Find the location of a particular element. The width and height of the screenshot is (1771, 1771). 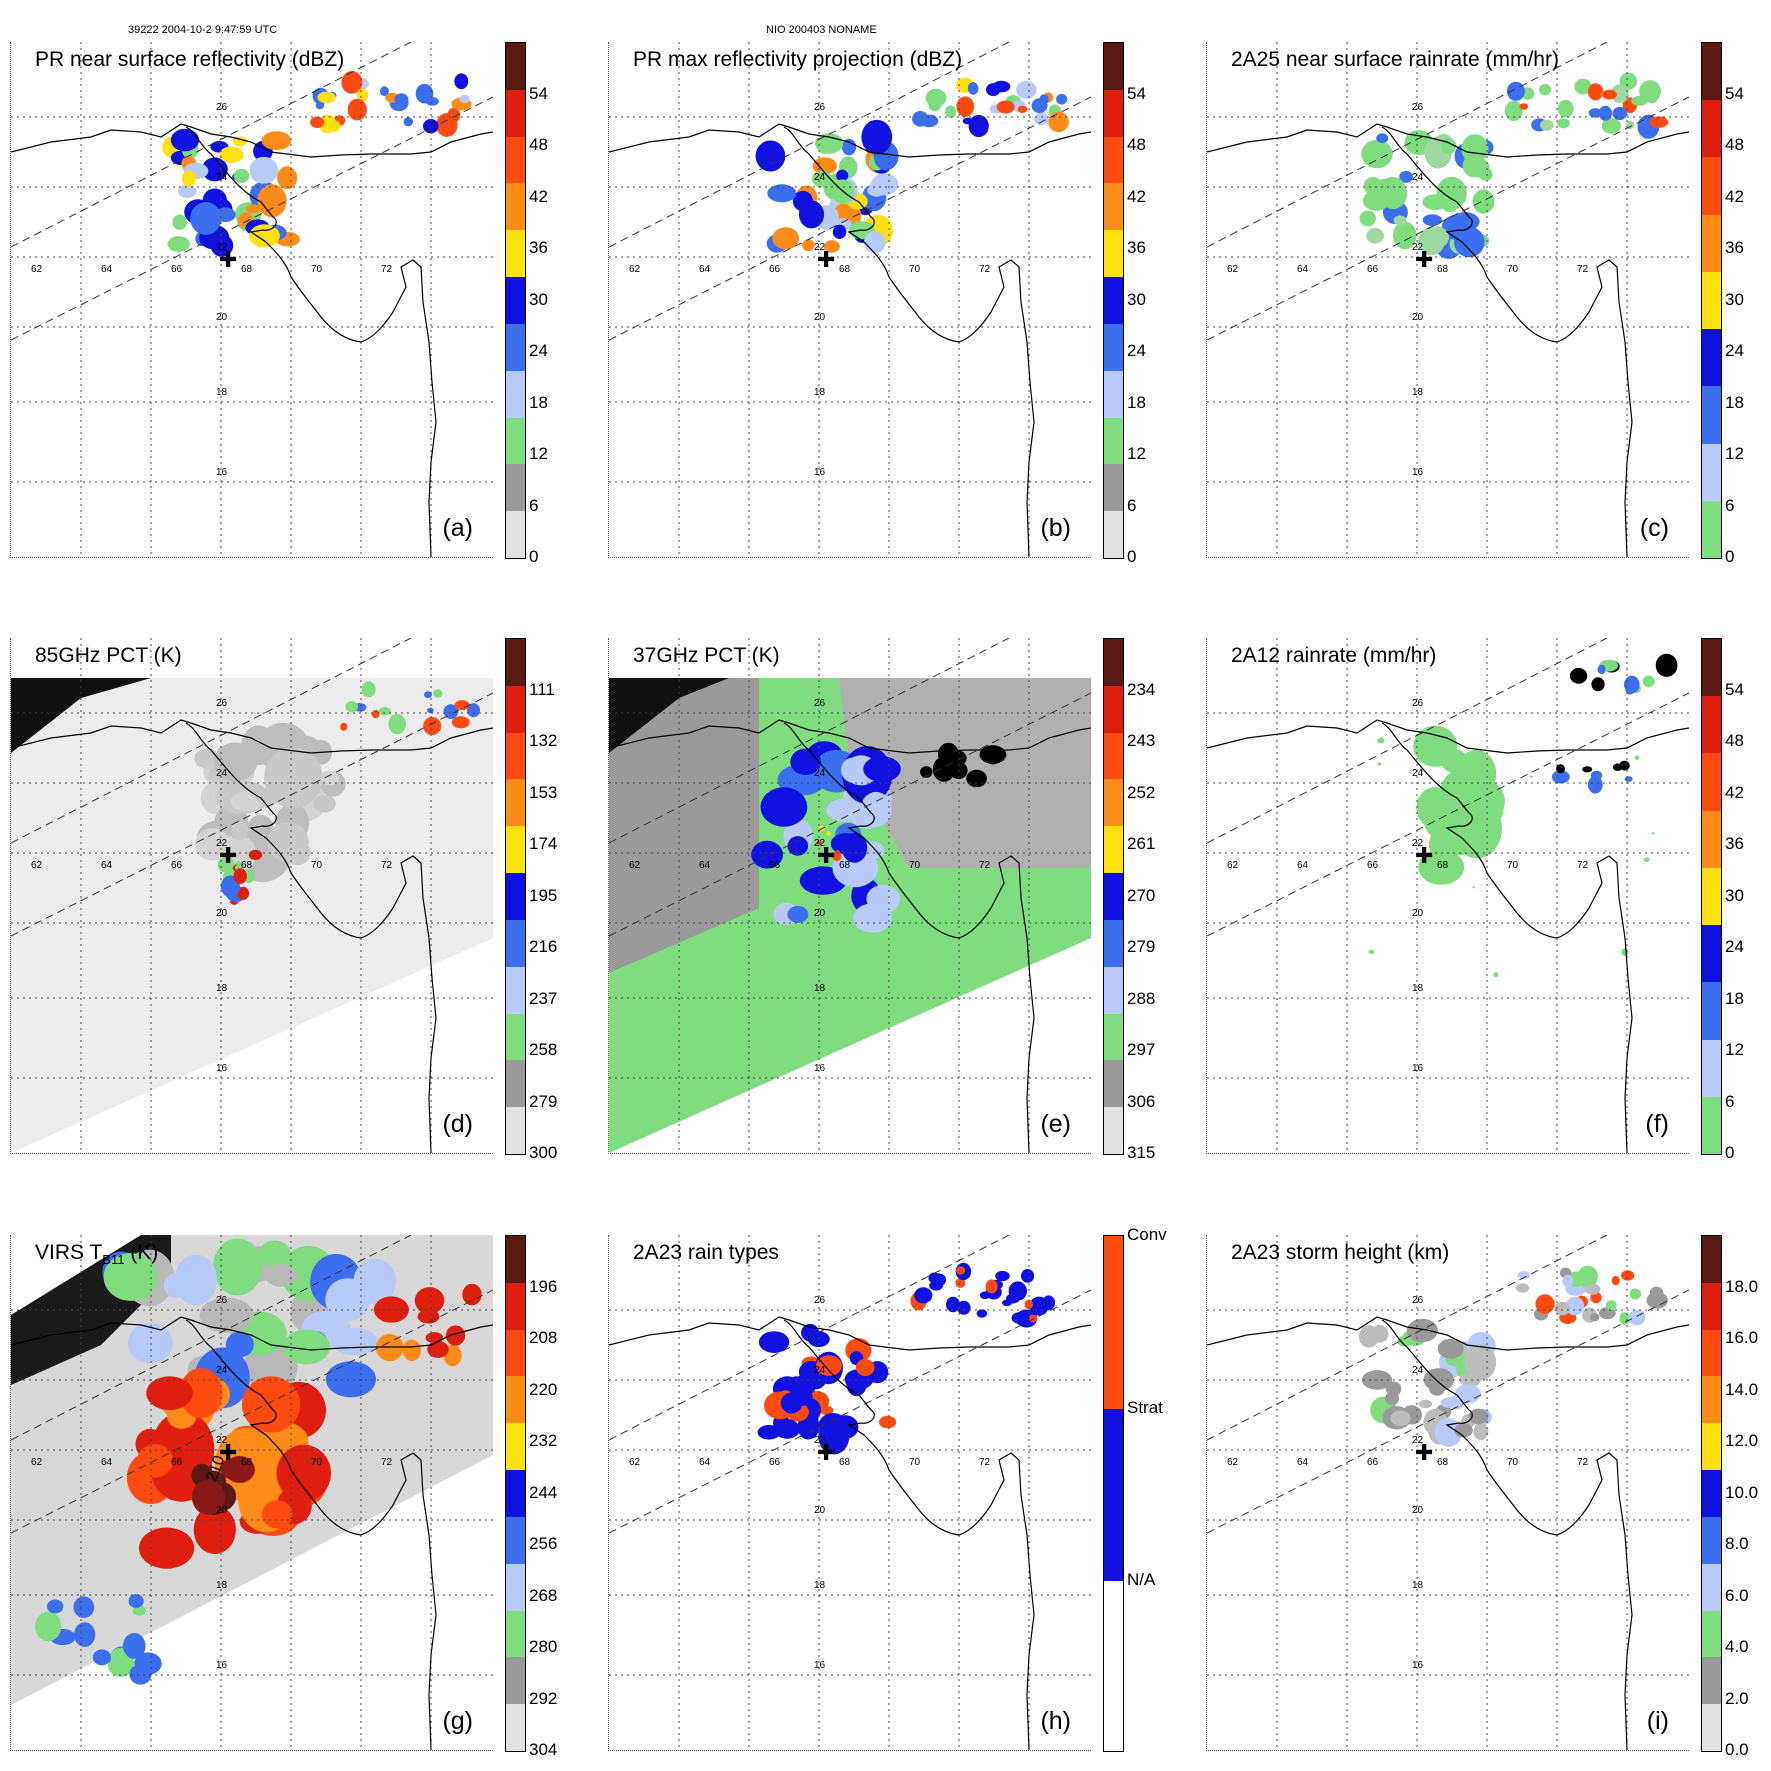

swath-boundary is located at coordinates (850, 1384).